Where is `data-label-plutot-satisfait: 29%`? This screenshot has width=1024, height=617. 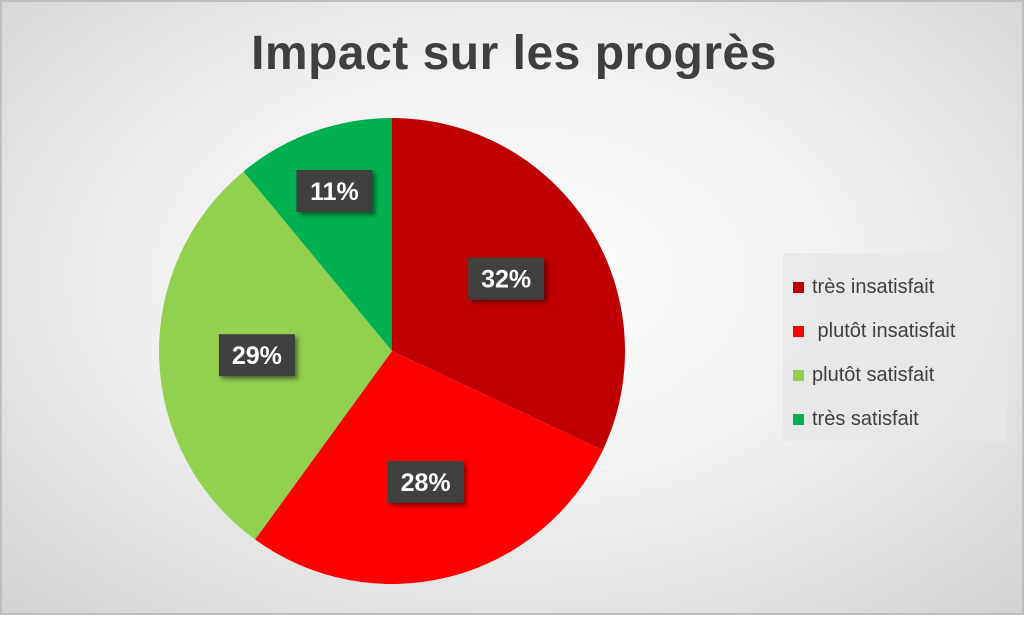
data-label-plutot-satisfait: 29% is located at coordinates (256, 355).